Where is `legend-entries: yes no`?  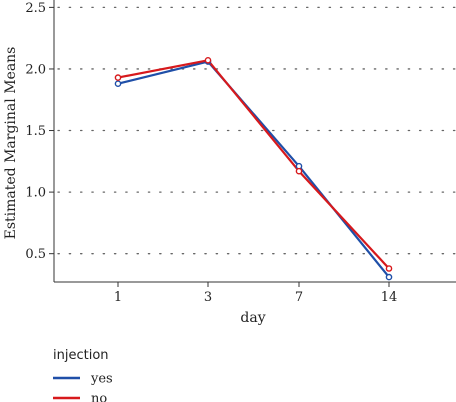
legend-entries: yes no is located at coordinates (83, 387).